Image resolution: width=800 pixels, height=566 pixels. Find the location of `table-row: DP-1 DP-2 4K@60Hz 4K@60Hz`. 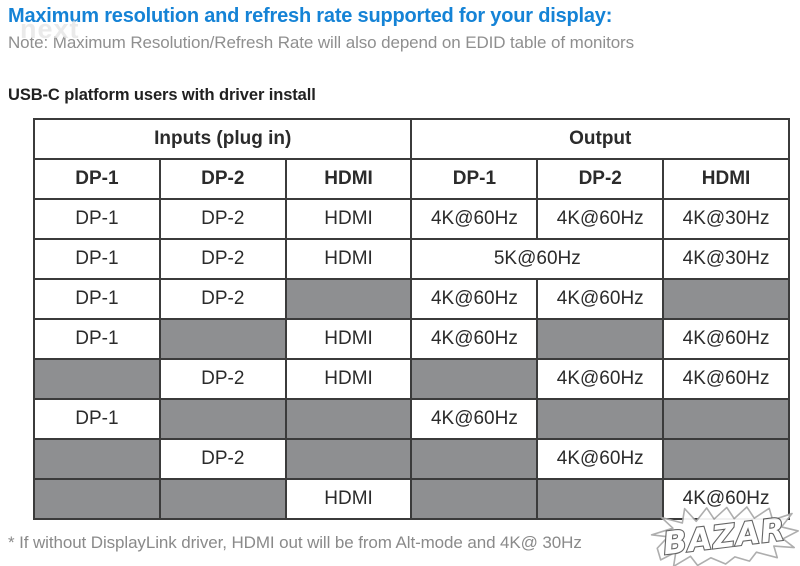

table-row: DP-1 DP-2 4K@60Hz 4K@60Hz is located at coordinates (411, 299).